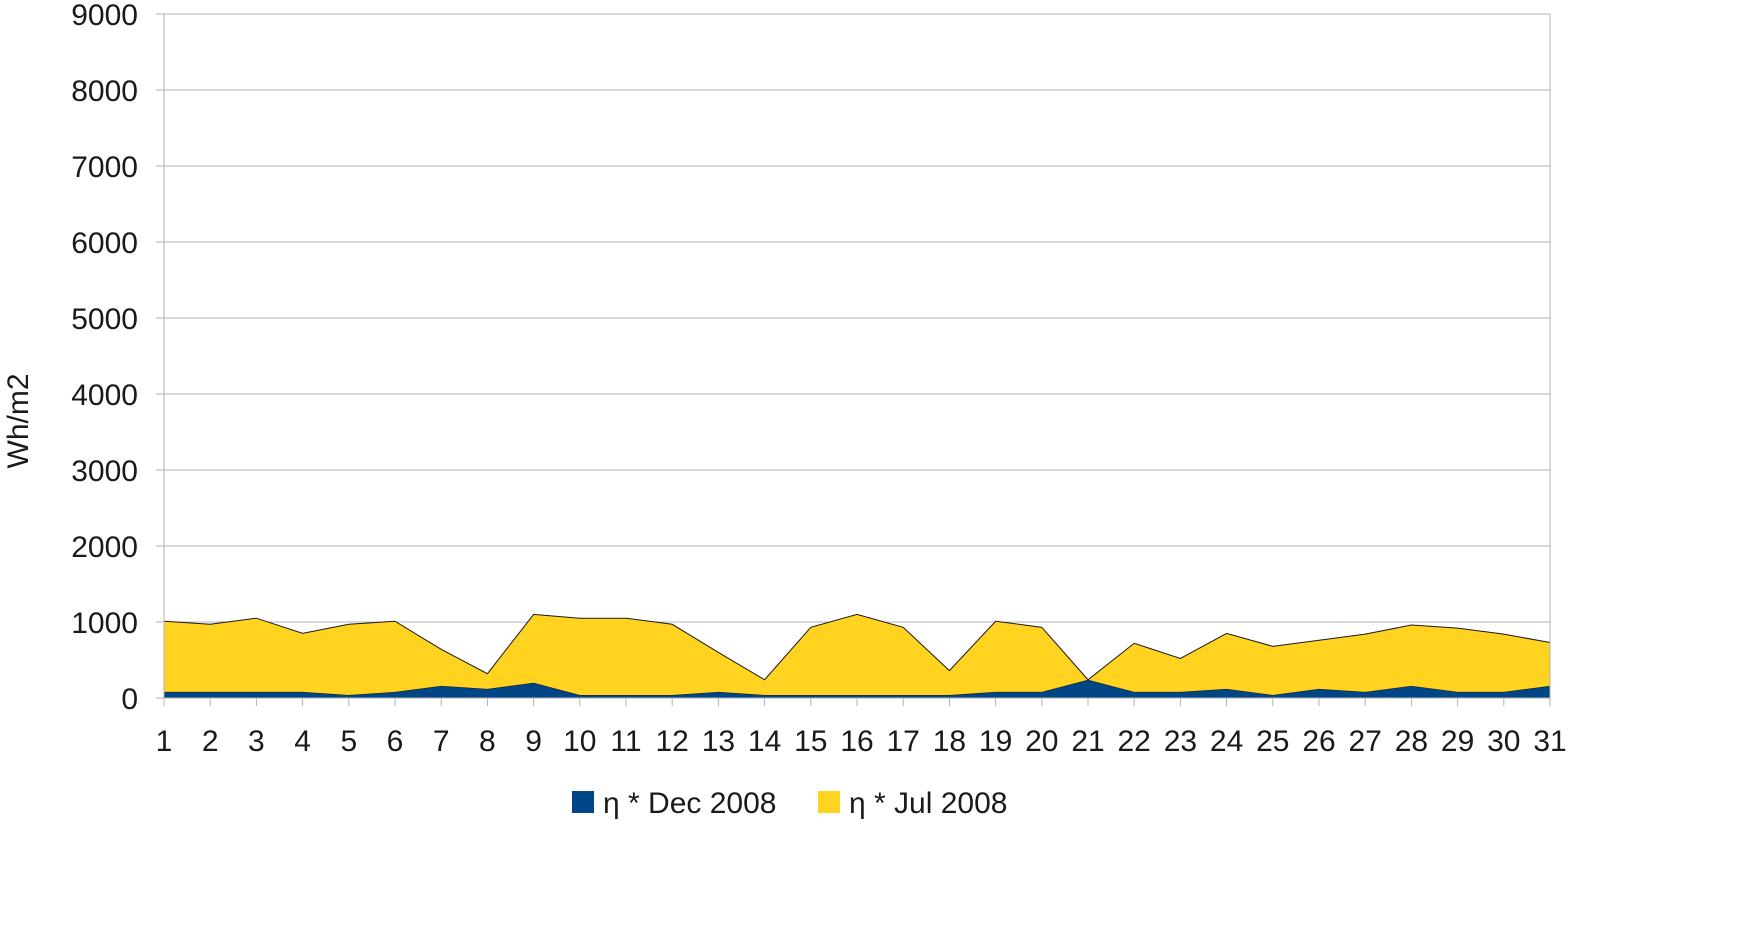 This screenshot has height=942, width=1744. I want to click on x-tick-label: 16, so click(856, 741).